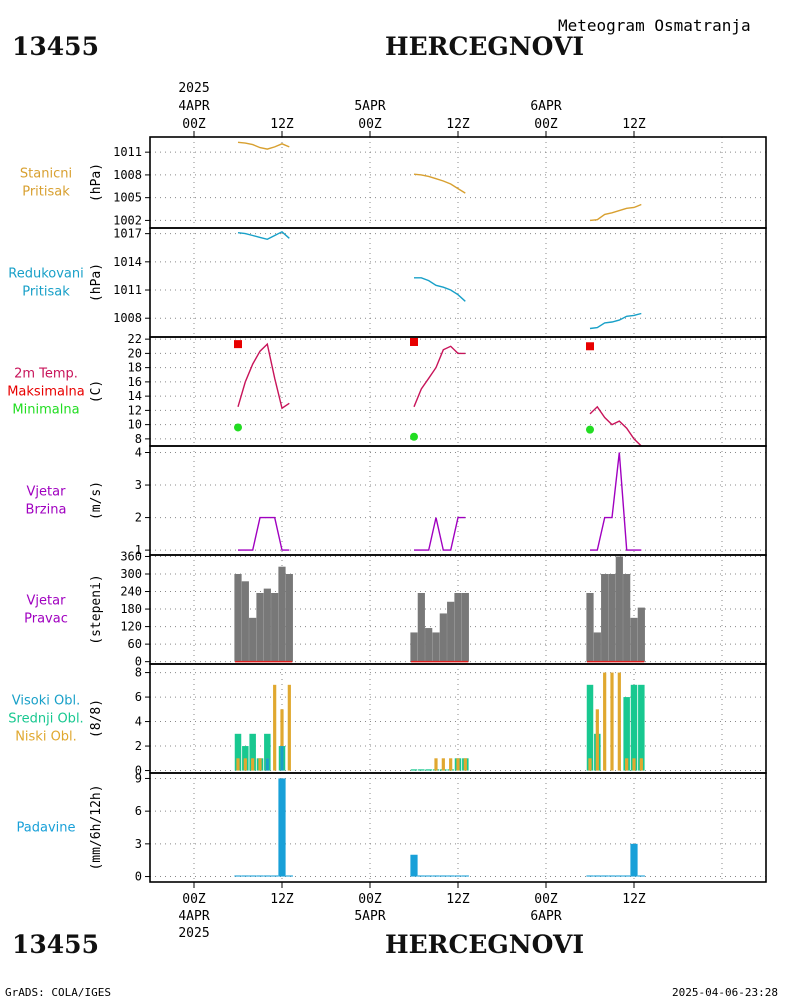  I want to click on y-tick-label: 0, so click(138, 662).